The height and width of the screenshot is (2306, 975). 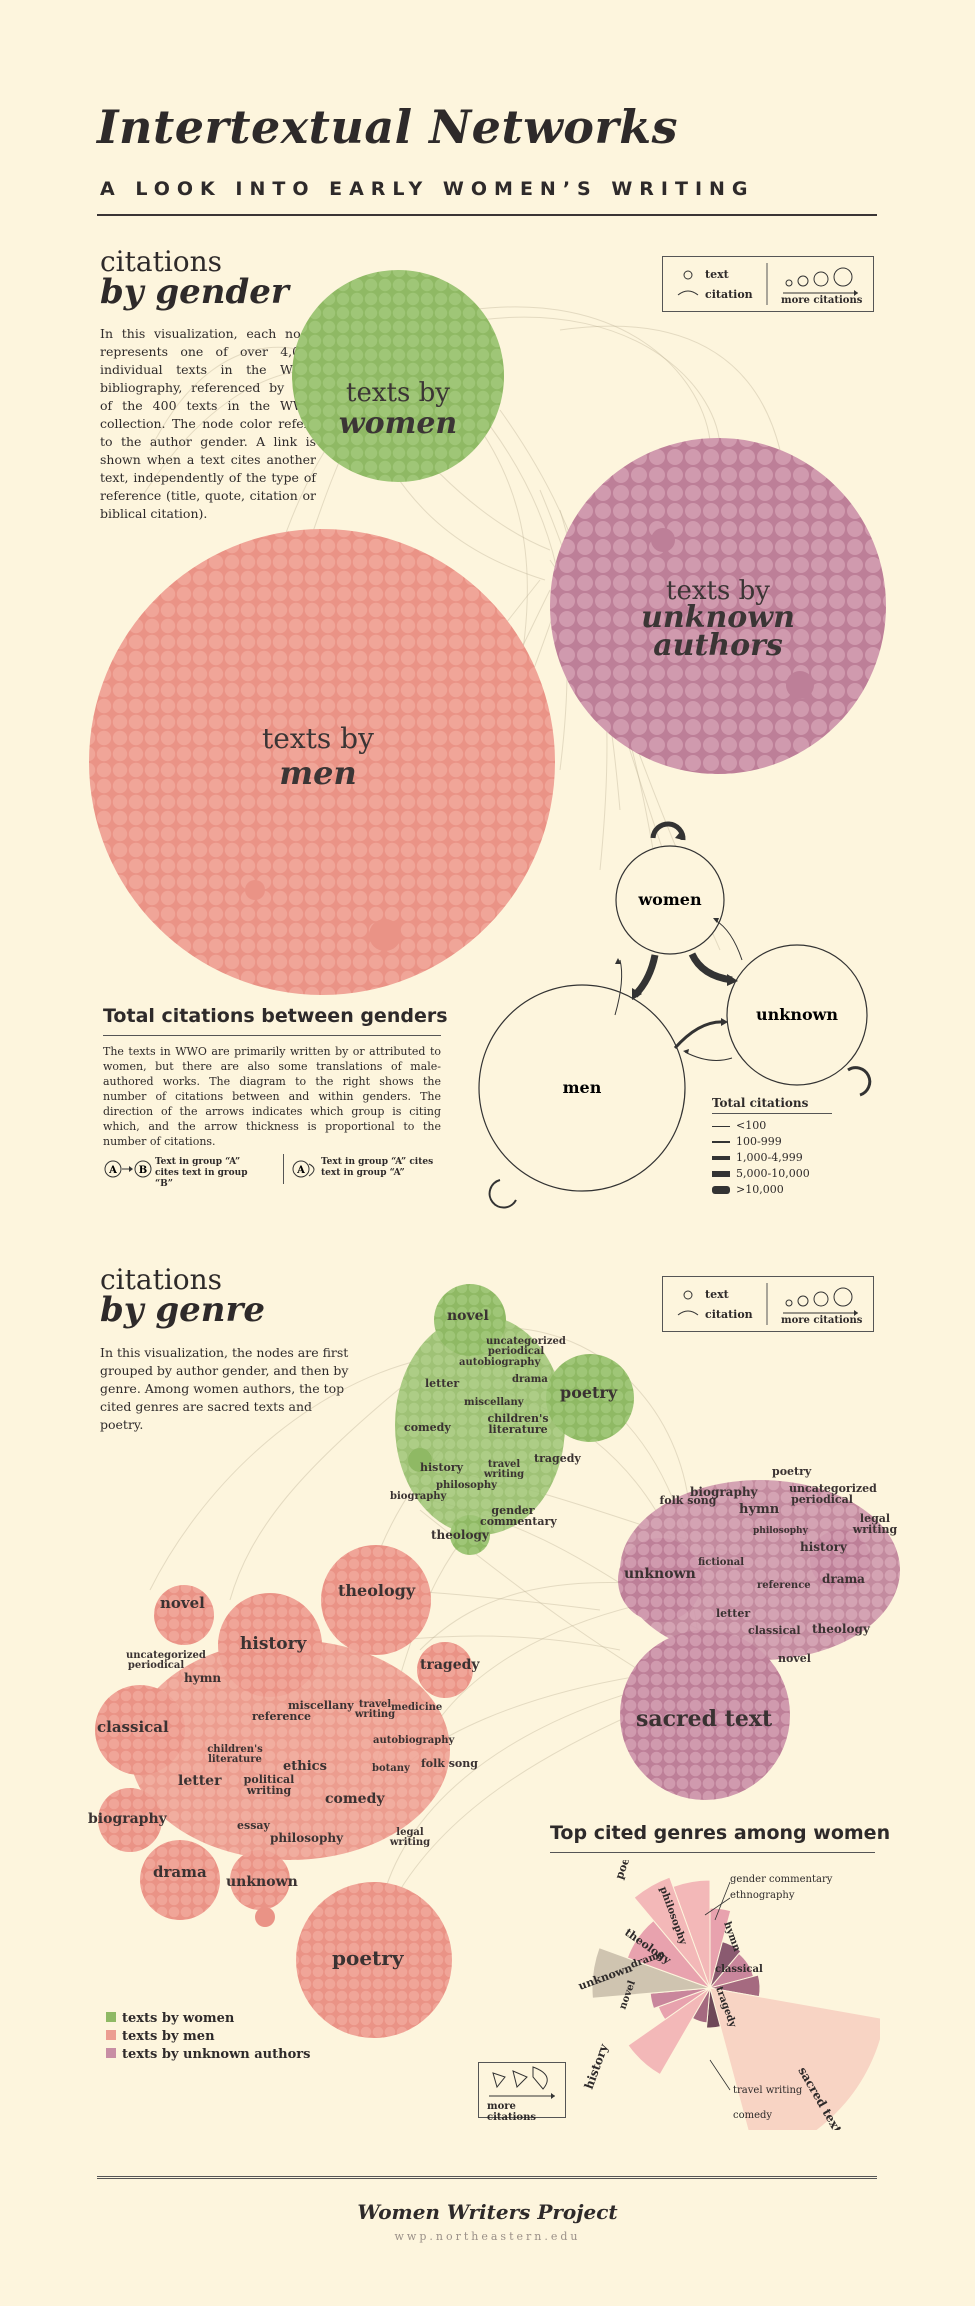 What do you see at coordinates (597, 2066) in the screenshot?
I see `rose-label-11: history` at bounding box center [597, 2066].